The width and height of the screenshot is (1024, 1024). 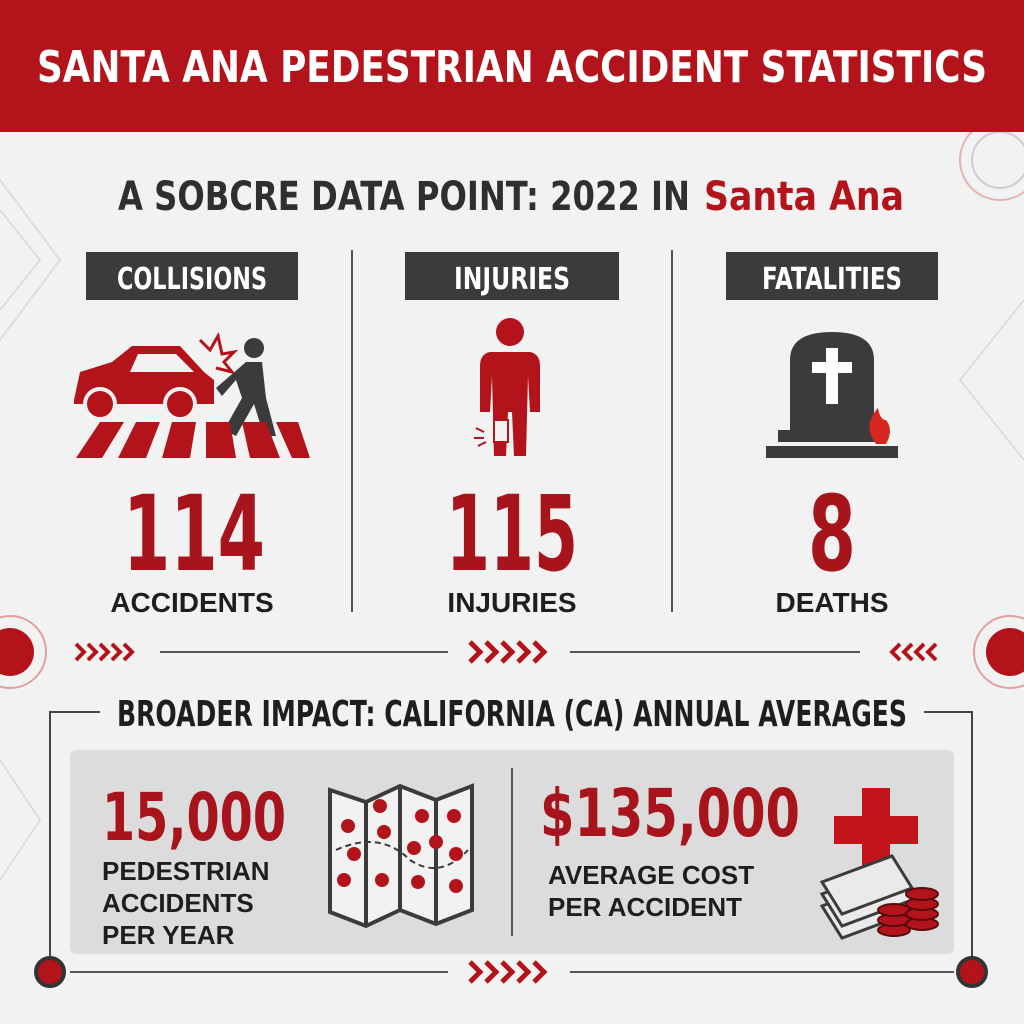 I want to click on stat-label: FATALITIES, so click(x=832, y=279).